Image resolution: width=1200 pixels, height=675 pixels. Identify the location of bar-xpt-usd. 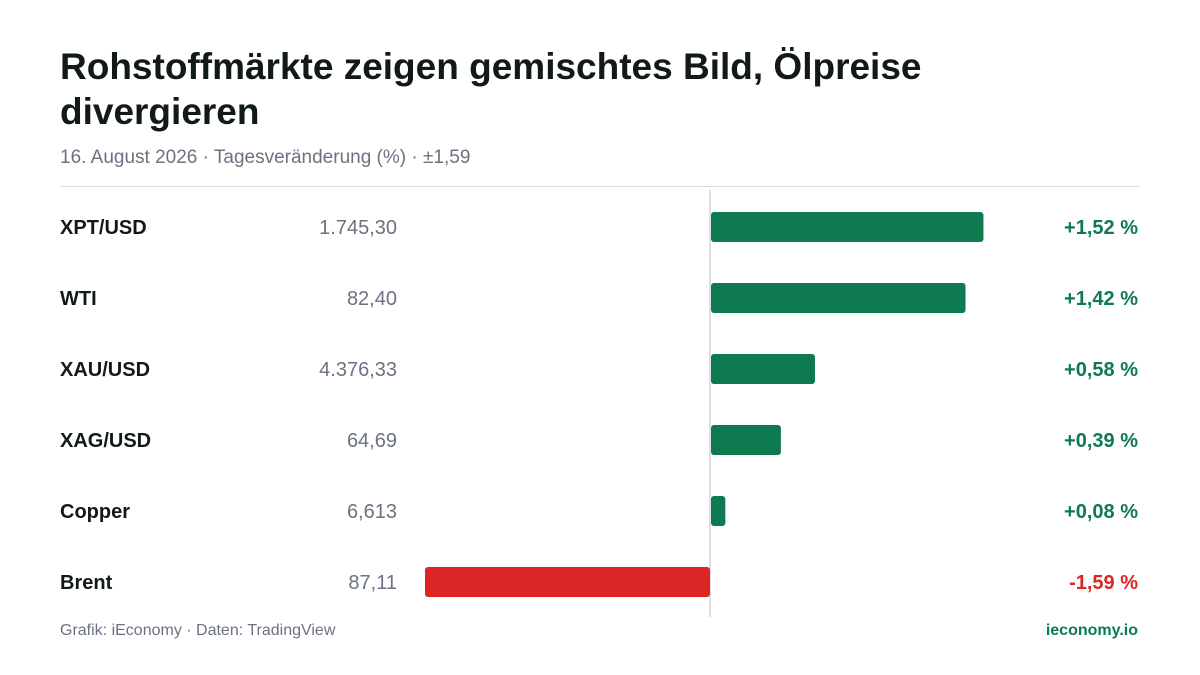
(847, 227).